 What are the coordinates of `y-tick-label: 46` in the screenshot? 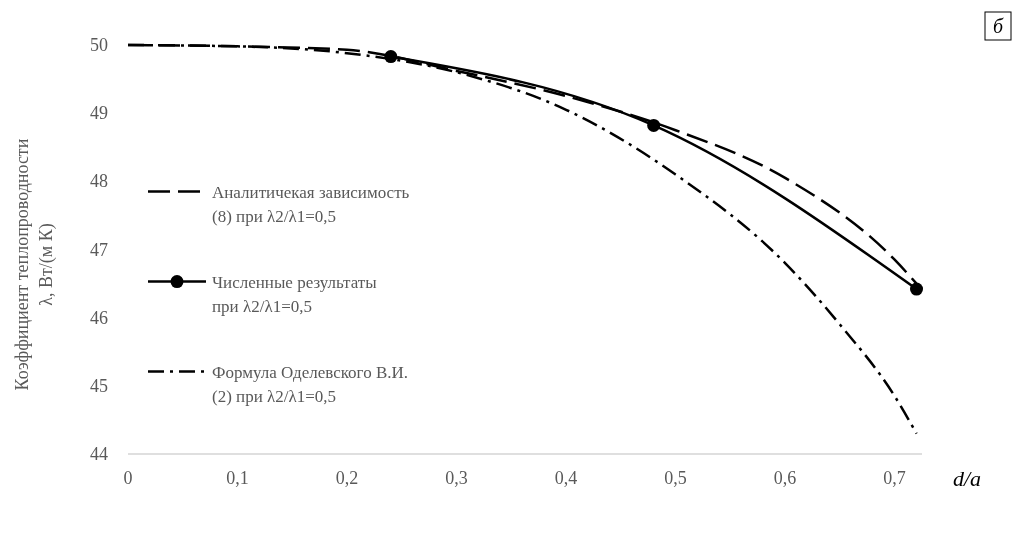 It's located at (99, 317).